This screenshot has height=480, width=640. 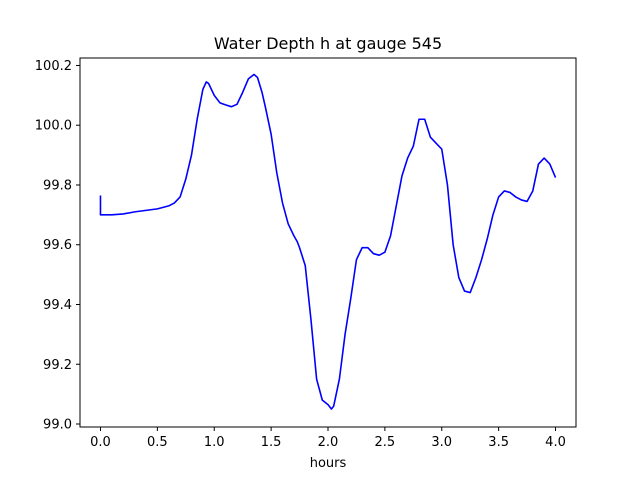 I want to click on x-tick-label: 3.0, so click(x=441, y=442).